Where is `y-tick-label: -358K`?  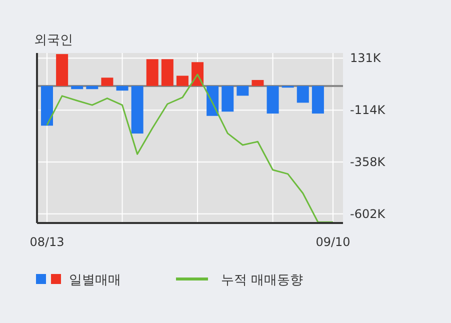
y-tick-label: -358K is located at coordinates (368, 162).